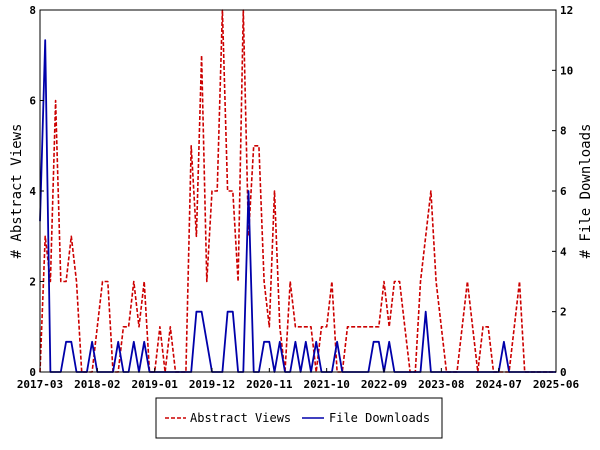  What do you see at coordinates (563, 372) in the screenshot?
I see `y-right-tick-label: 0` at bounding box center [563, 372].